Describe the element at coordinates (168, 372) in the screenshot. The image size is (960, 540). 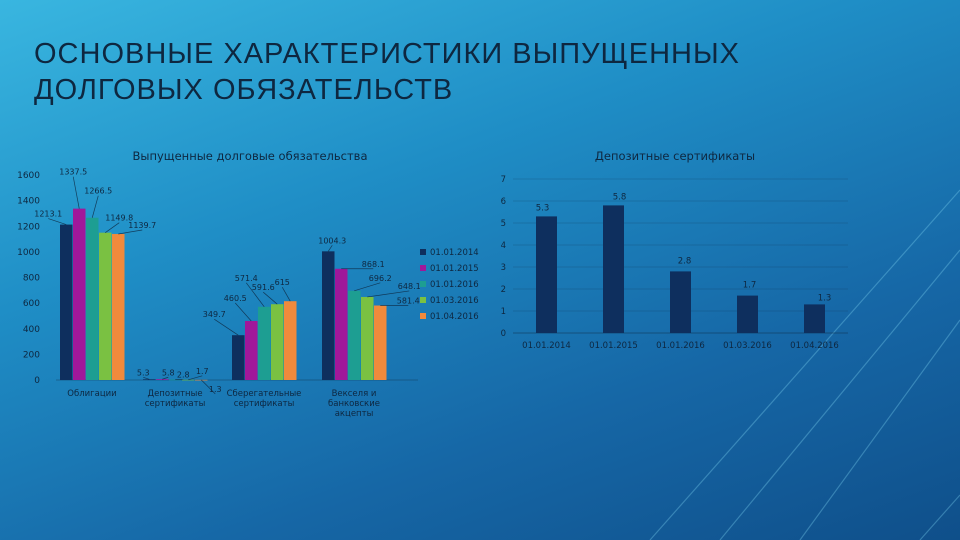
I see `chart1-data-label: 5.8` at that location.